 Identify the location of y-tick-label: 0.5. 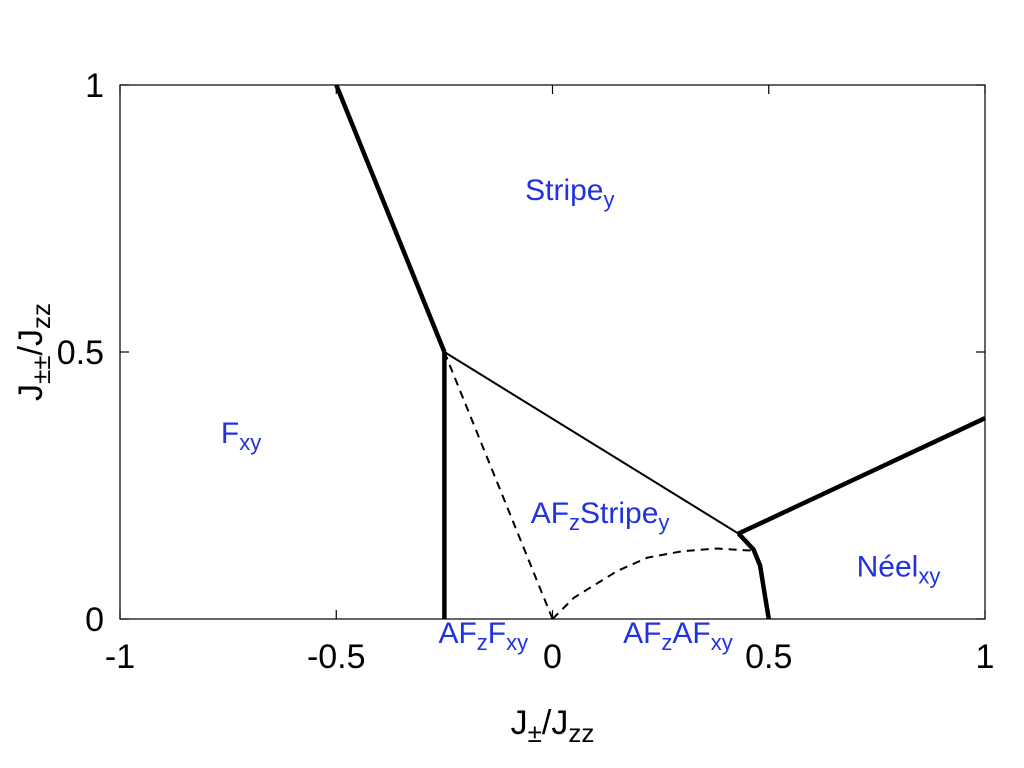
(80, 353).